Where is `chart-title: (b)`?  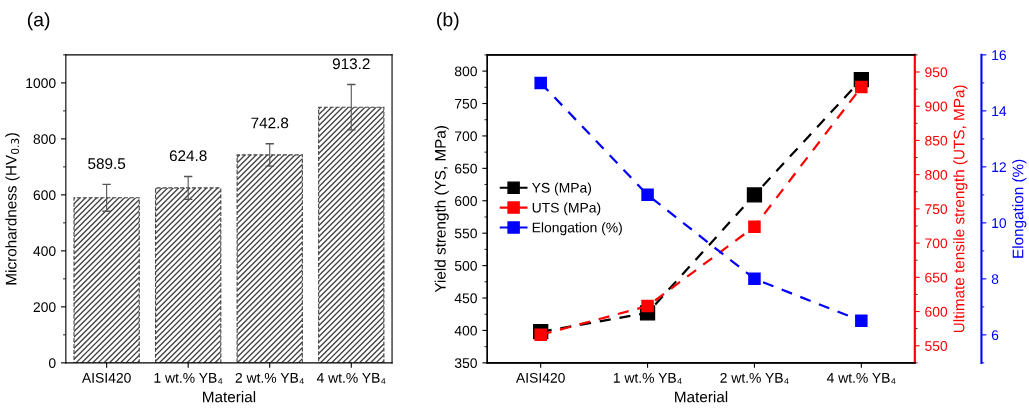
chart-title: (b) is located at coordinates (448, 21).